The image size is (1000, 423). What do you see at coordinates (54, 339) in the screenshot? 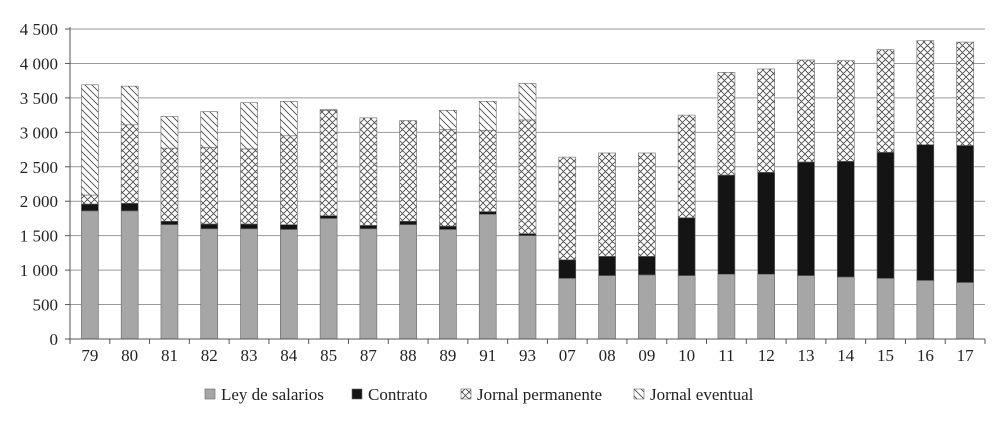
I see `y-tick-label: 0` at bounding box center [54, 339].